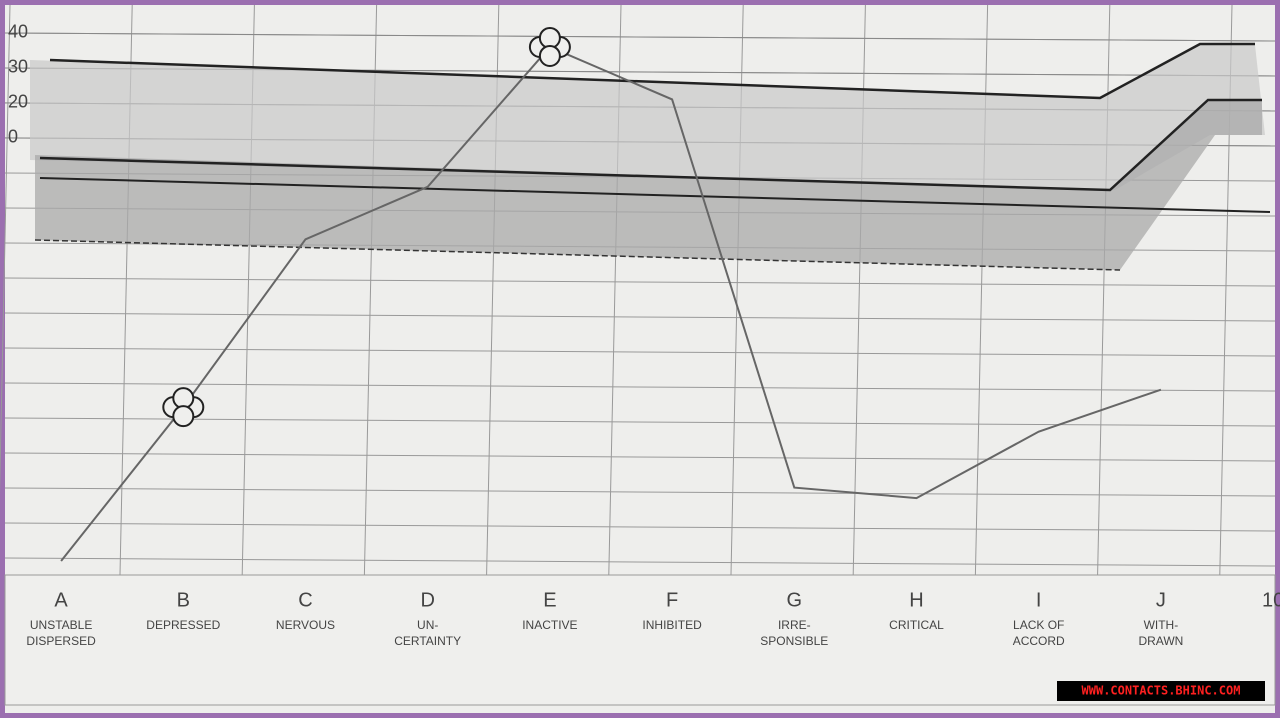  I want to click on category-description: UNSTABLE DISPERSED, so click(61, 633).